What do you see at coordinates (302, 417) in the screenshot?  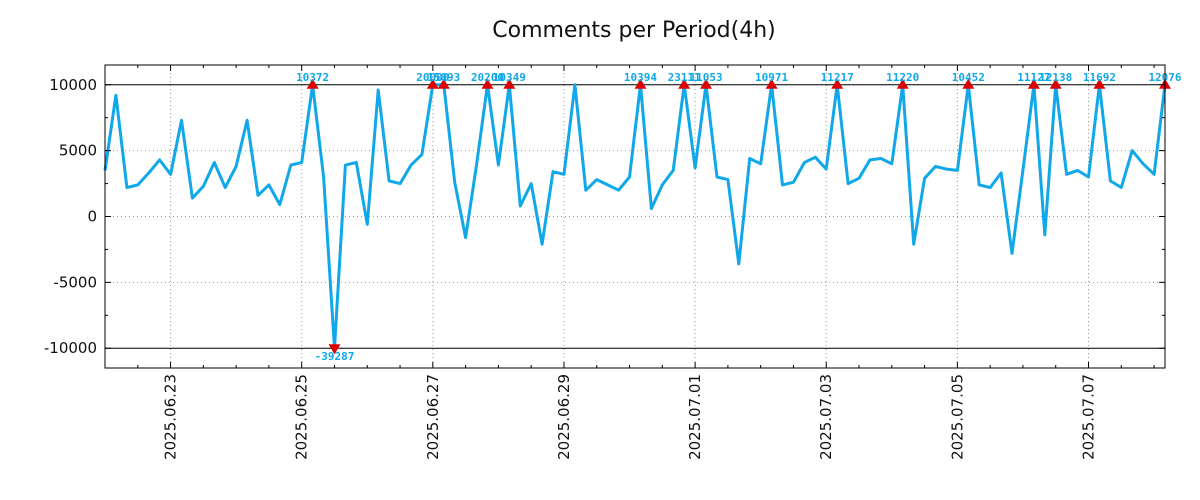 I see `x-tick-label: 2025.06.25` at bounding box center [302, 417].